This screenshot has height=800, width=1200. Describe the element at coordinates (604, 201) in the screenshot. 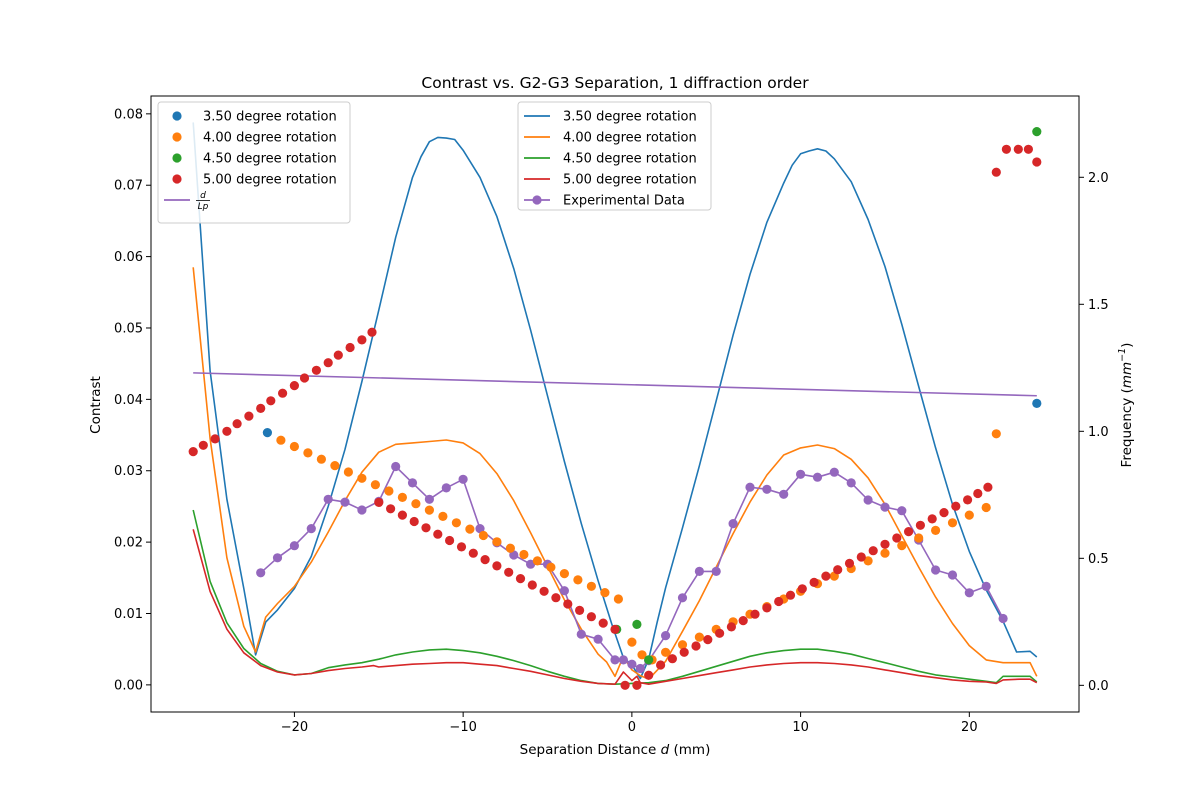

I see `legend-entry-experimental-data: Experimental Data` at that location.